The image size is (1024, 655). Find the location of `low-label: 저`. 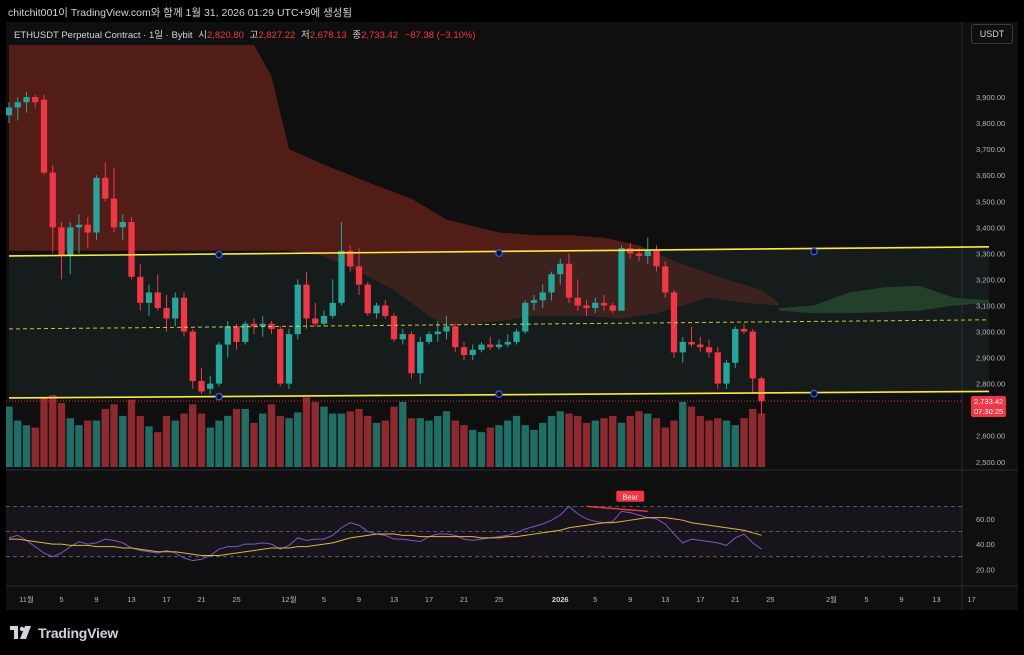

low-label: 저 is located at coordinates (305, 35).